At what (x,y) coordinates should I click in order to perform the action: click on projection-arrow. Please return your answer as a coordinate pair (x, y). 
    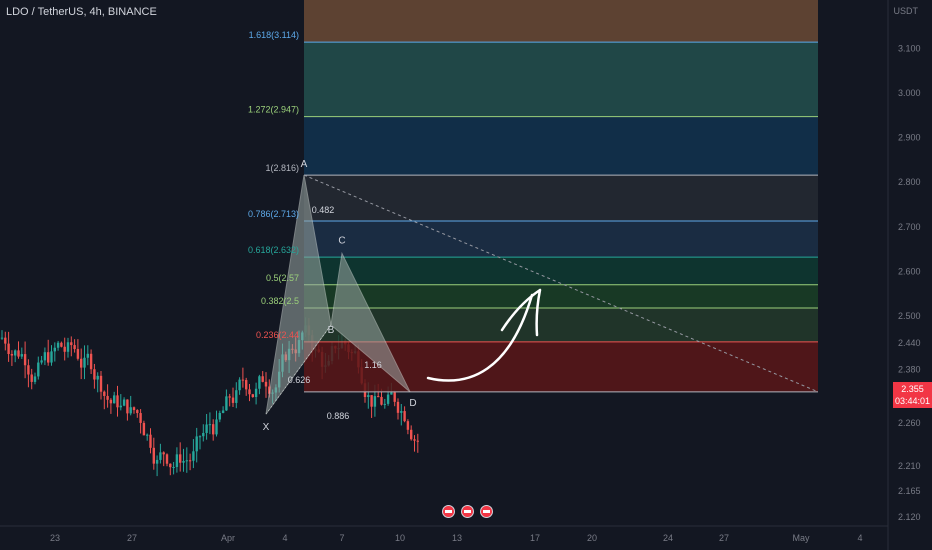
    Looking at the image, I should click on (480, 337).